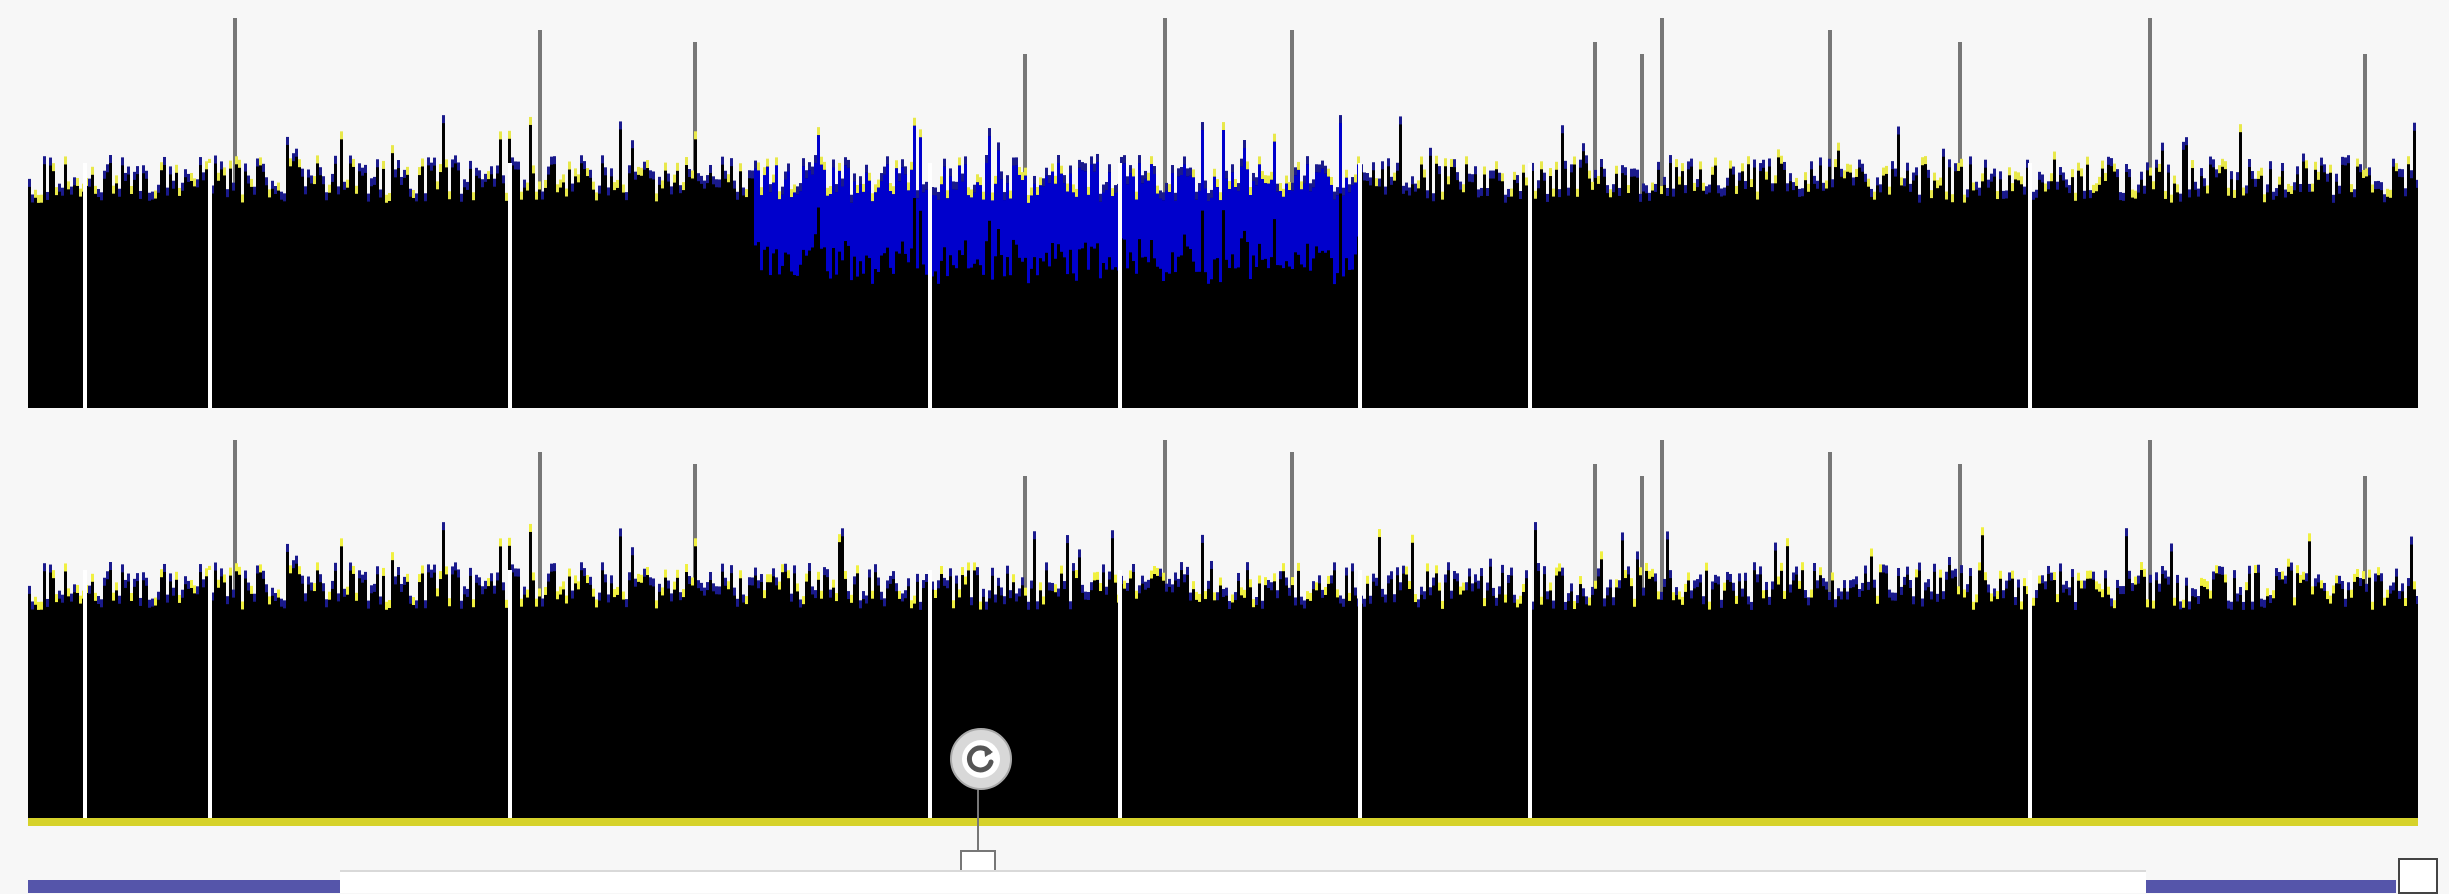 The image size is (2449, 894). What do you see at coordinates (978, 861) in the screenshot?
I see `position-marker-handle` at bounding box center [978, 861].